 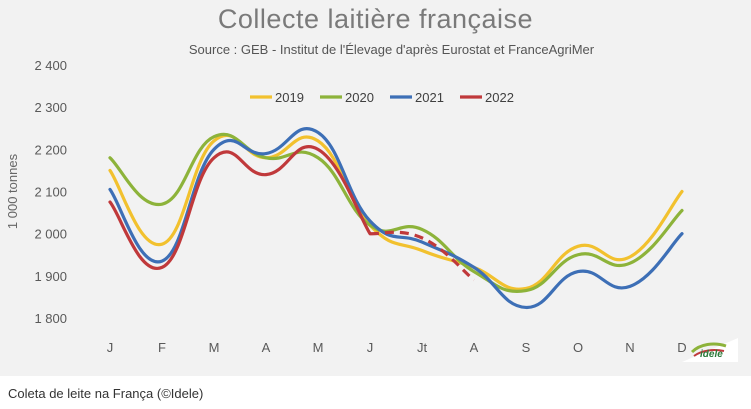 I want to click on x-tick-label: F, so click(x=162, y=347).